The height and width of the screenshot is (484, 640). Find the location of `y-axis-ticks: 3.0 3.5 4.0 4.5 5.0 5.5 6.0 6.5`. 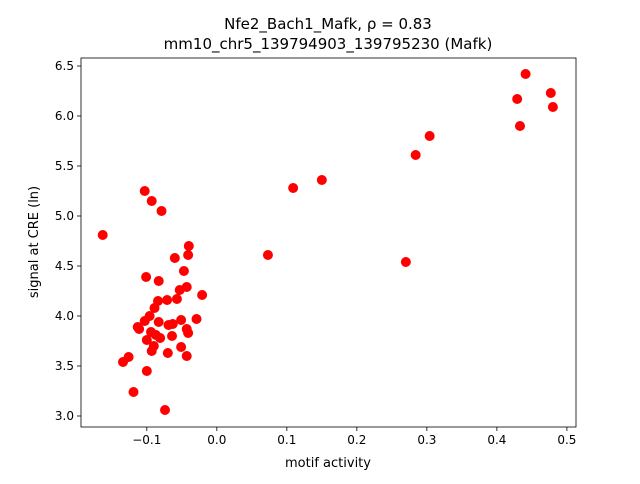

y-axis-ticks: 3.0 3.5 4.0 4.5 5.0 5.5 6.0 6.5 is located at coordinates (68, 241).